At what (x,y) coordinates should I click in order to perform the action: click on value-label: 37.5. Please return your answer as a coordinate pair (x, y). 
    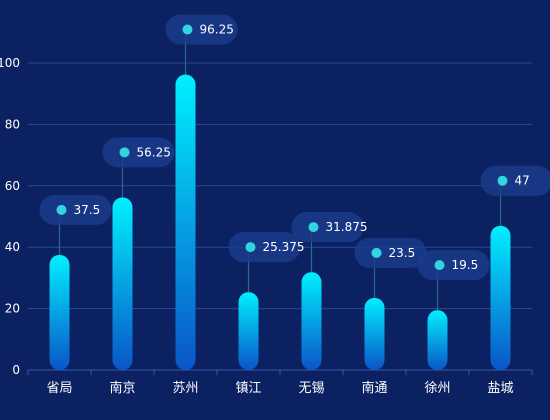
    Looking at the image, I should click on (87, 210).